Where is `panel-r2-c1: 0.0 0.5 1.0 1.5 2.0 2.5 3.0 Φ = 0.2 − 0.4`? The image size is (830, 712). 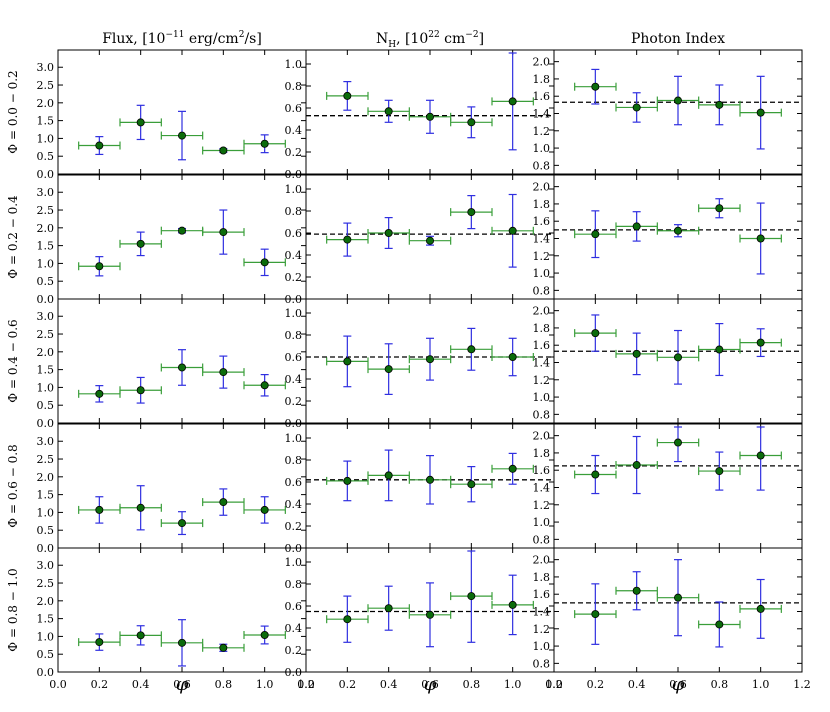 panel-r2-c1: 0.0 0.5 1.0 1.5 2.0 2.5 3.0 Φ = 0.2 − 0.4 is located at coordinates (156, 240).